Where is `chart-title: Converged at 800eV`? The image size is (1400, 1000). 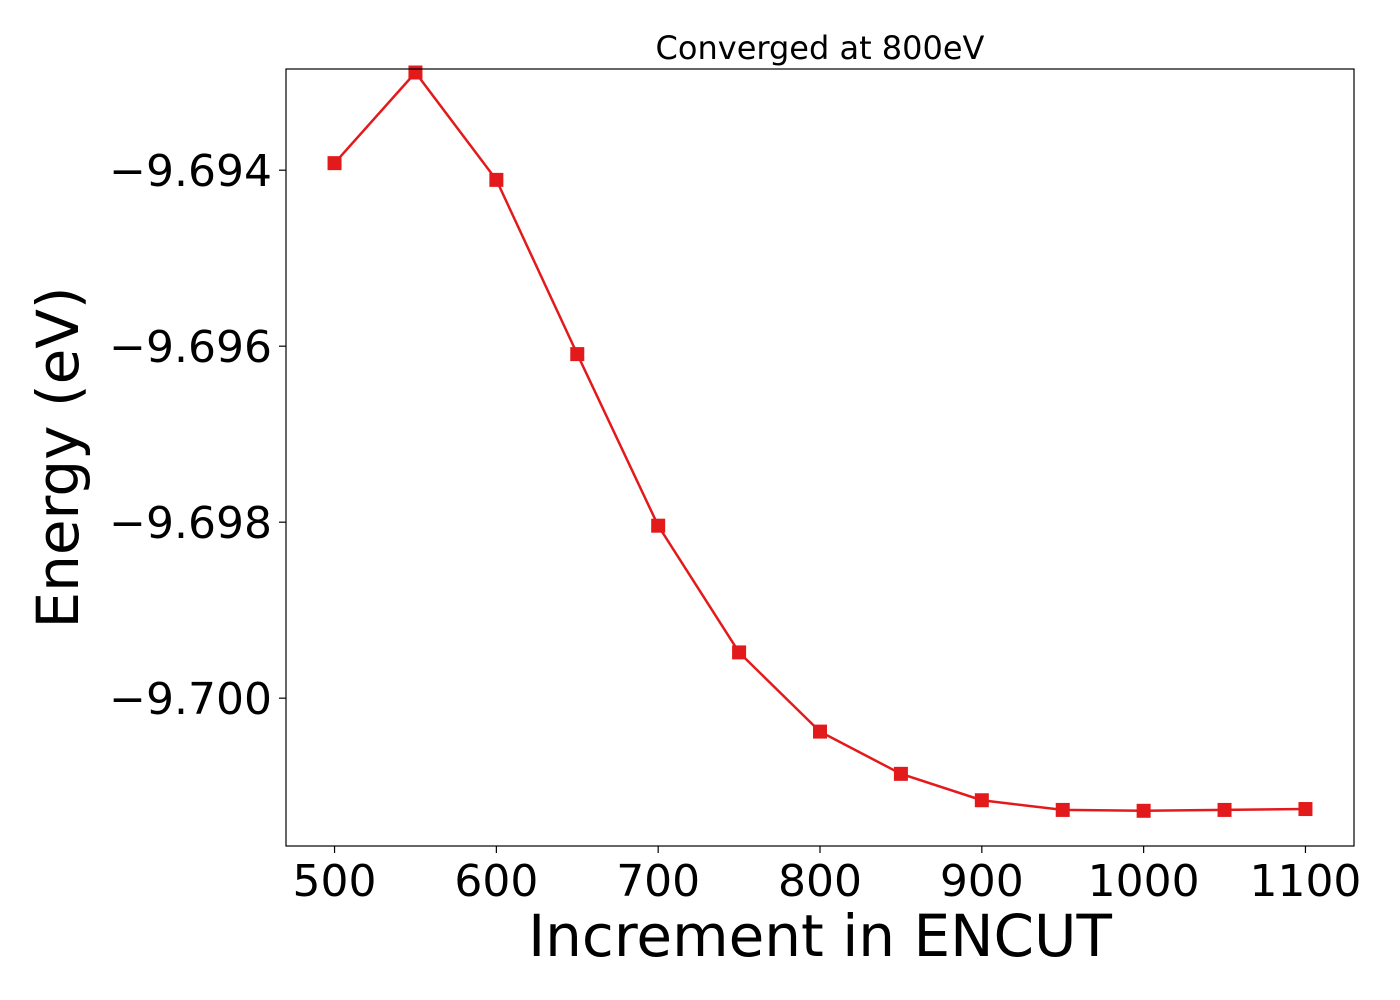
chart-title: Converged at 800eV is located at coordinates (820, 48).